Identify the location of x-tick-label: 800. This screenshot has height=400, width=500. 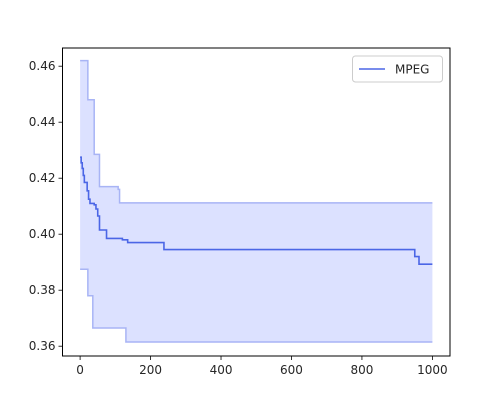
(361, 370).